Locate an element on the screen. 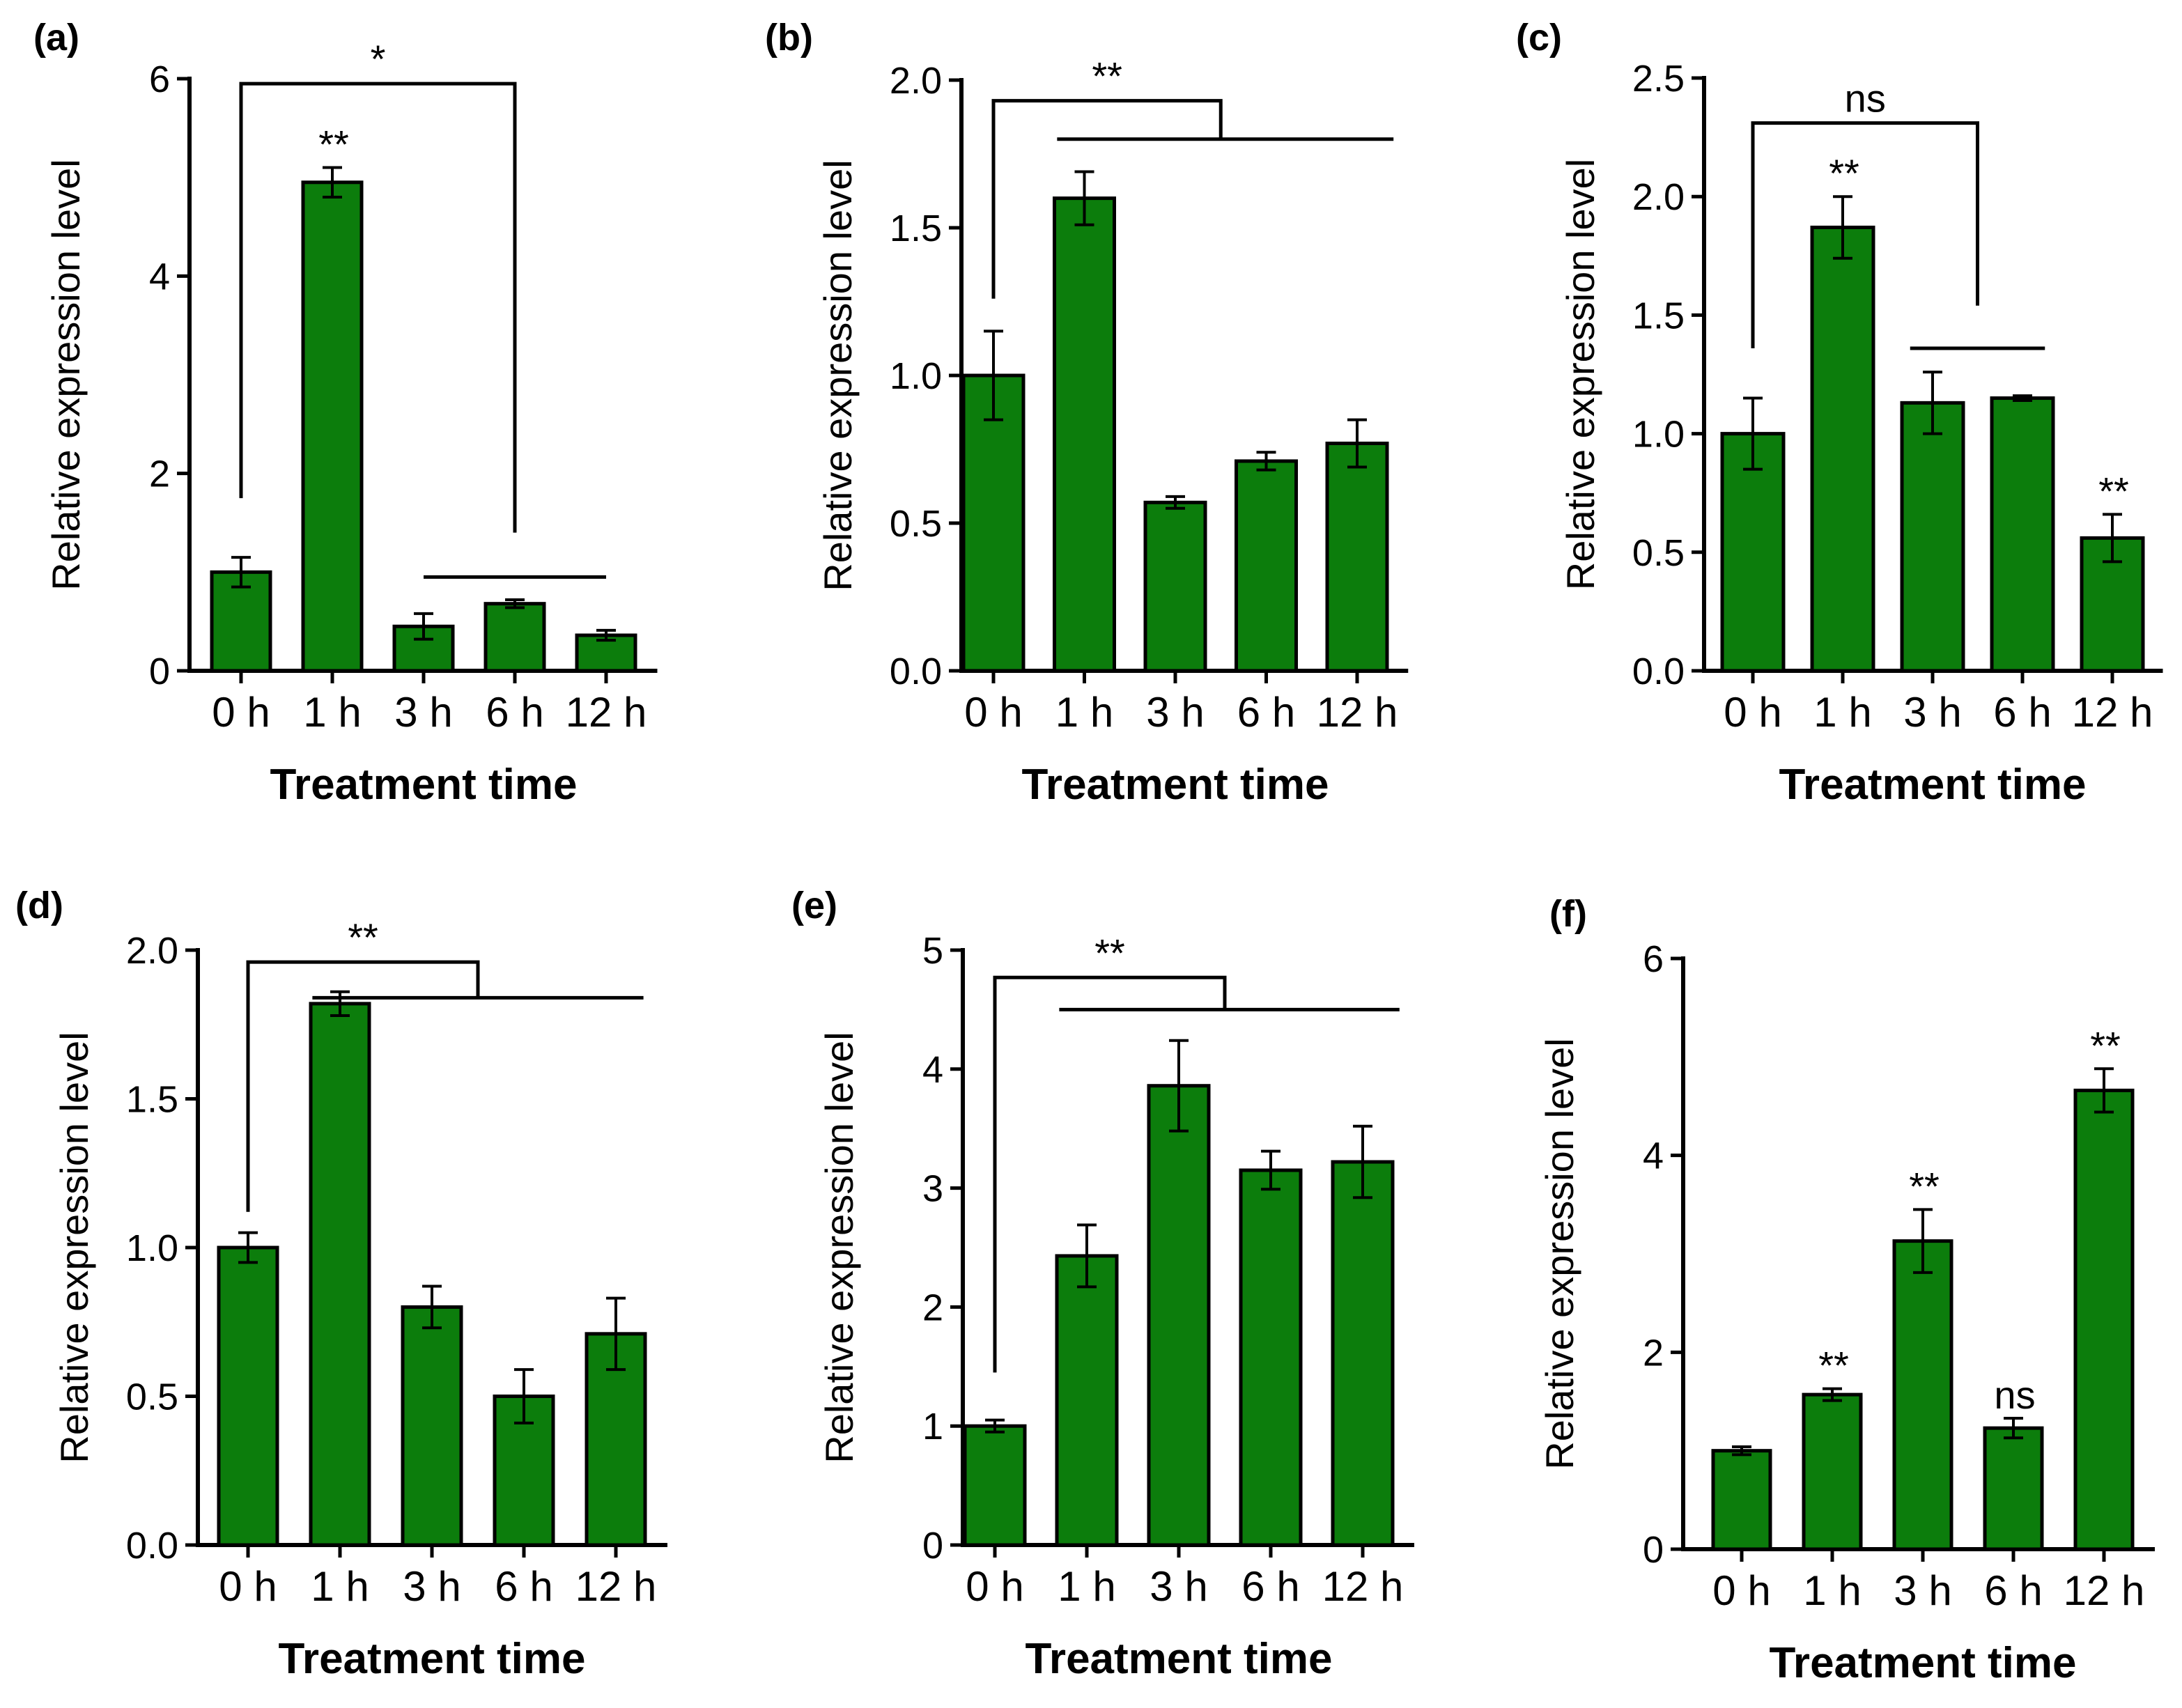 This screenshot has height=1708, width=2182. panel-label: (c) is located at coordinates (1539, 38).